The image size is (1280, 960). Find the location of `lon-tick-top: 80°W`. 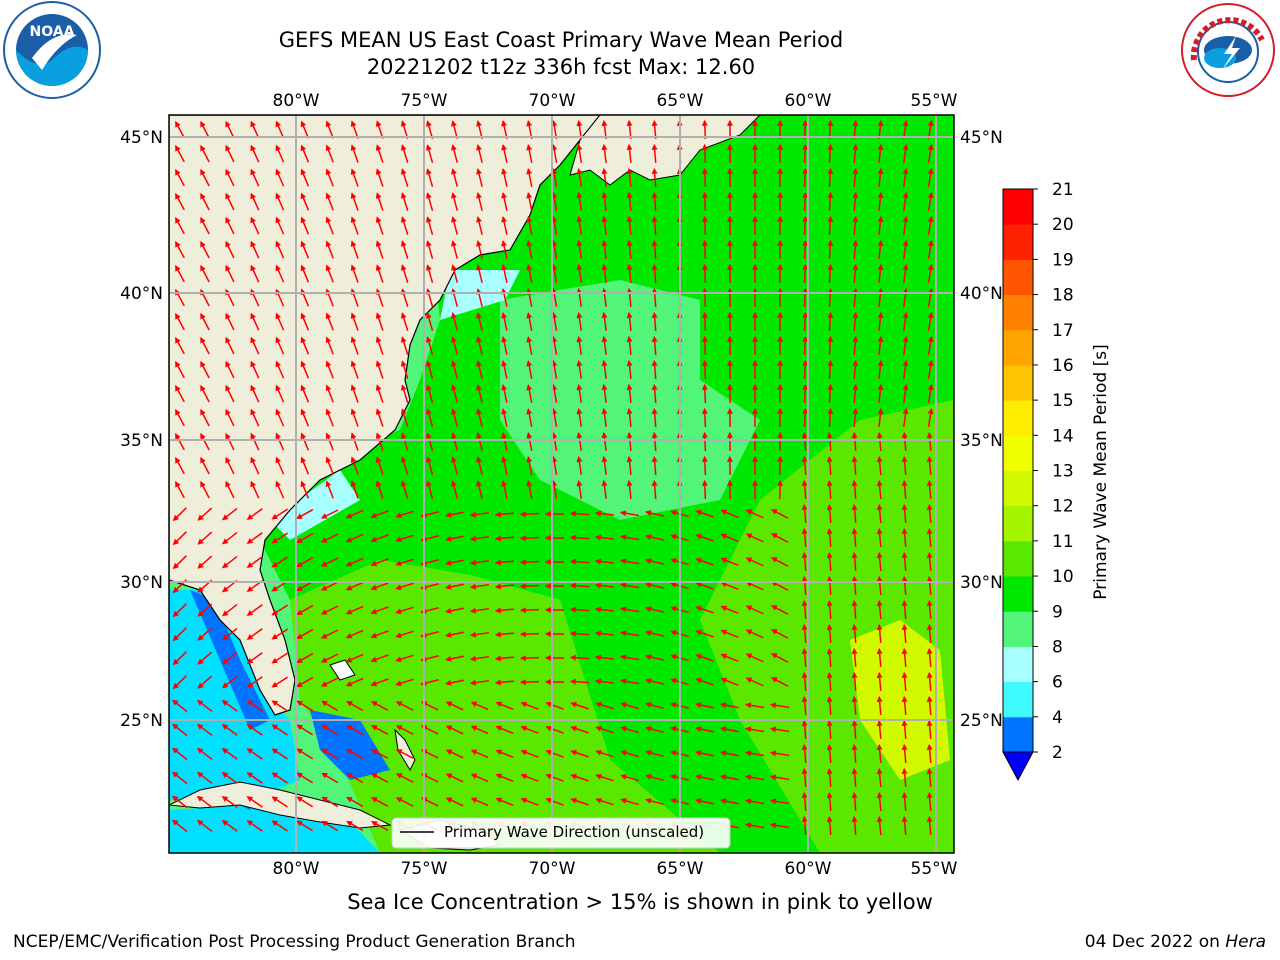

lon-tick-top: 80°W is located at coordinates (296, 101).